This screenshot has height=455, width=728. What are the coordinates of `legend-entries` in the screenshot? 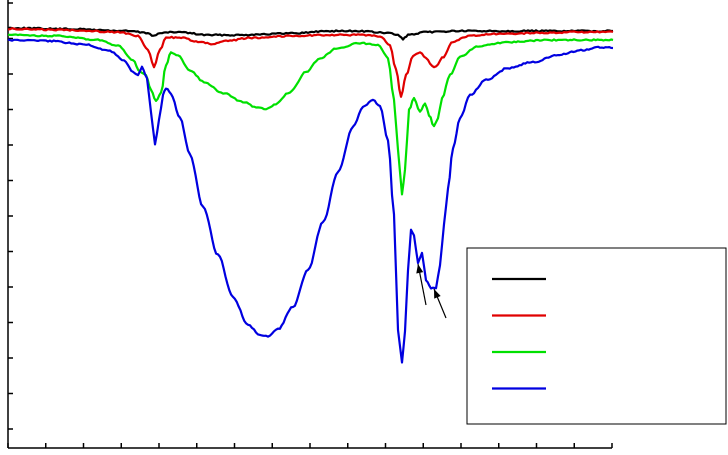 It's located at (519, 333).